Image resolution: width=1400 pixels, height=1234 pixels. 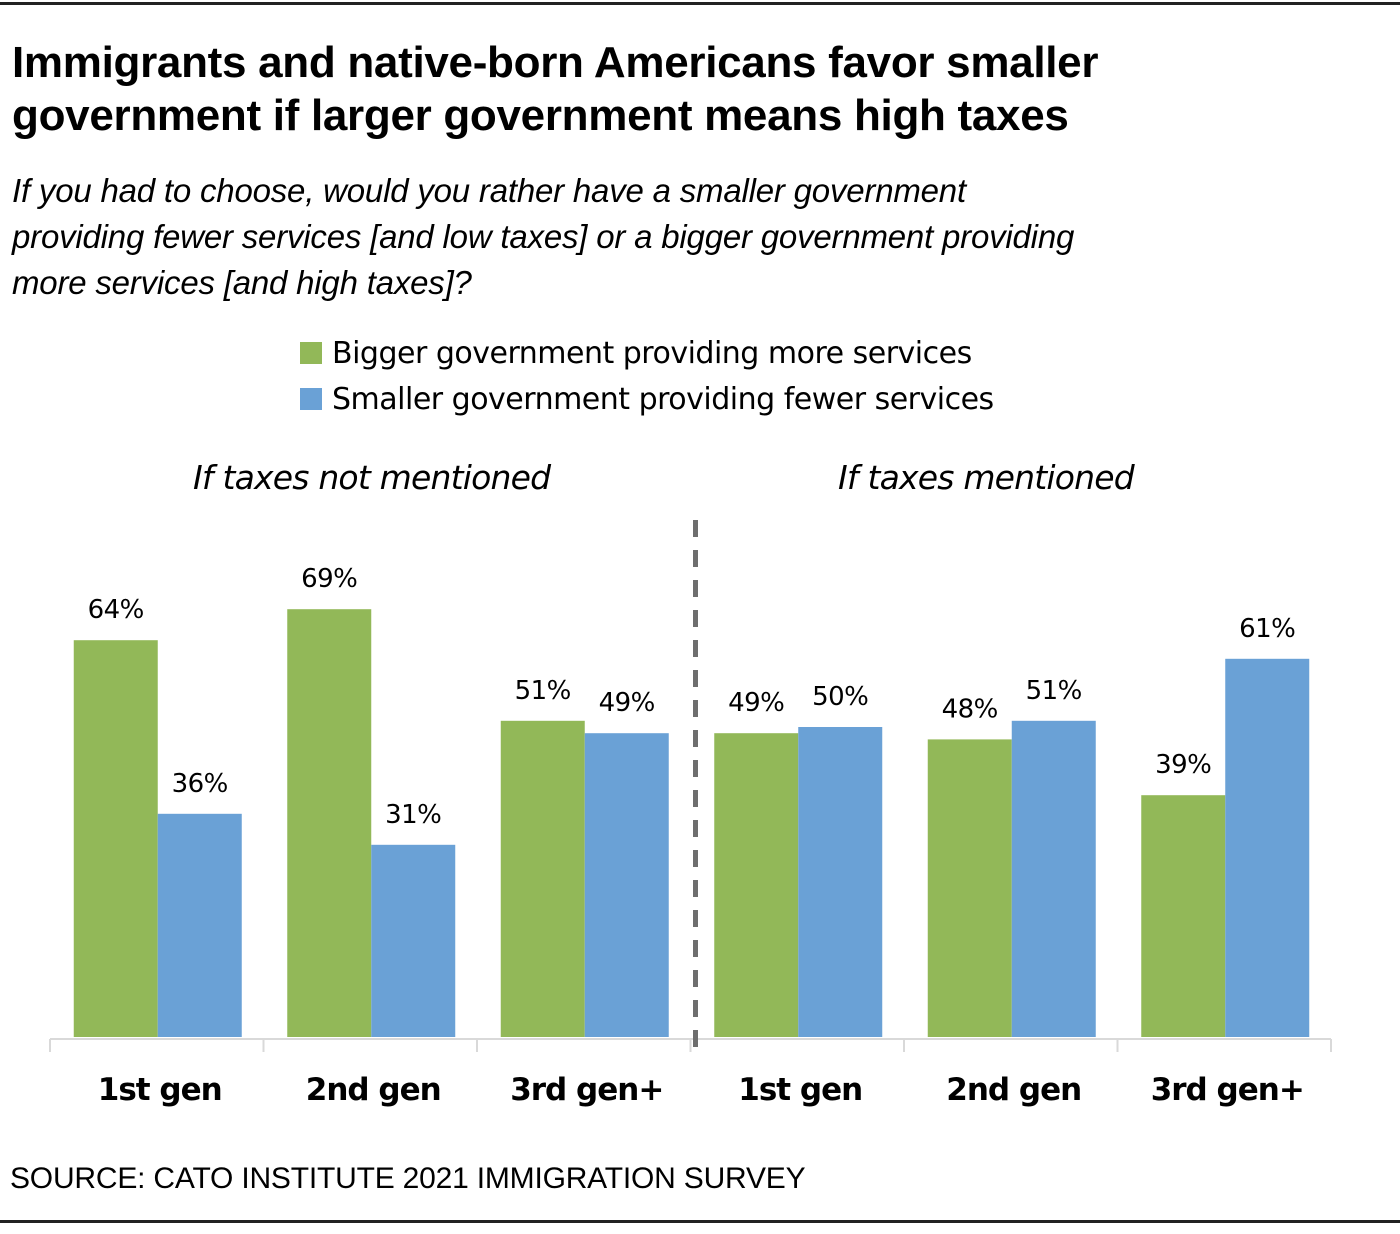 What do you see at coordinates (372, 477) in the screenshot?
I see `panel-label-taxes-not-mentioned: If taxes not mentioned` at bounding box center [372, 477].